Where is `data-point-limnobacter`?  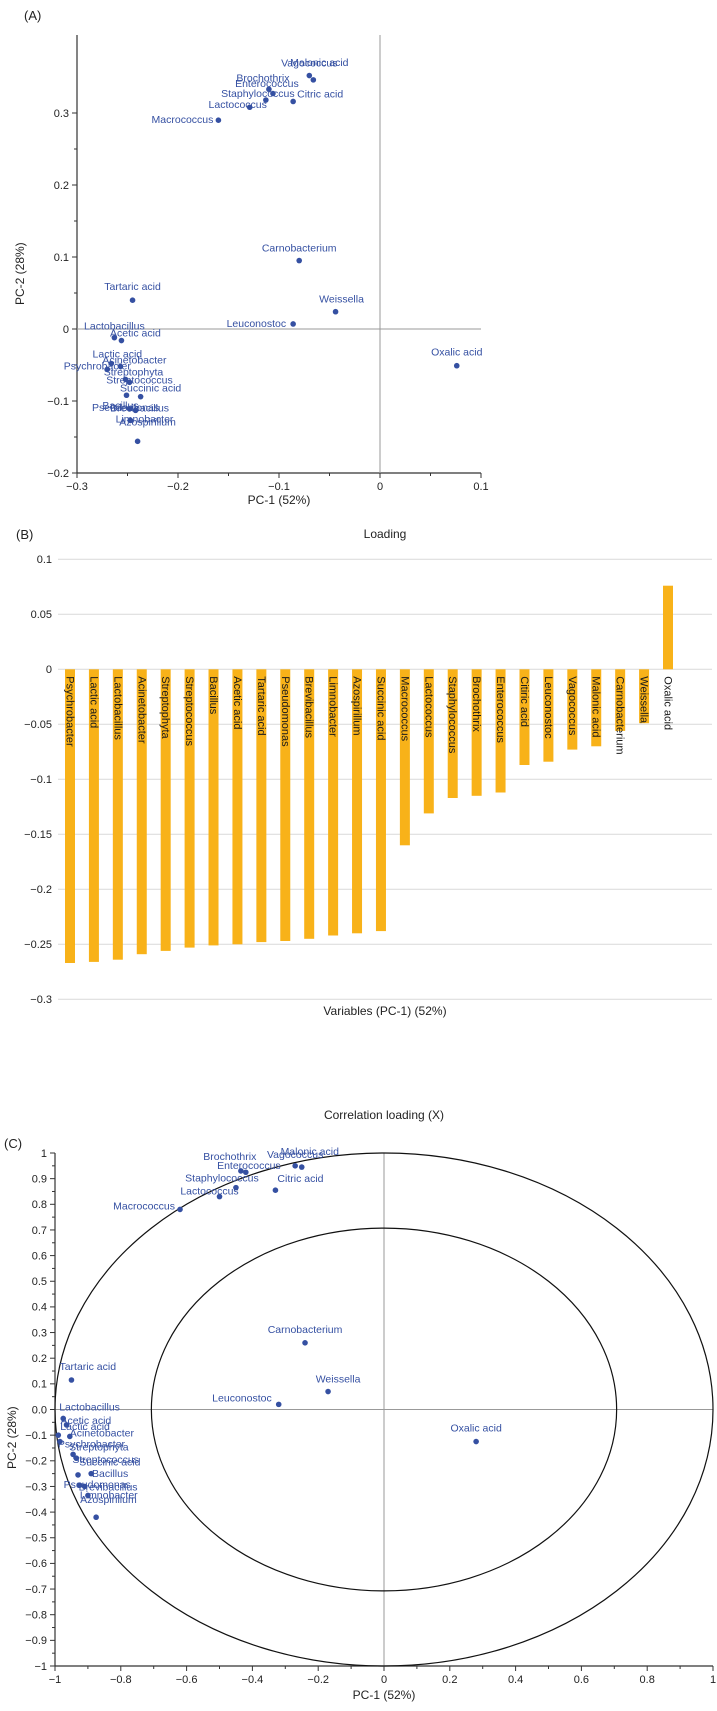
data-point-limnobacter is located at coordinates (130, 420).